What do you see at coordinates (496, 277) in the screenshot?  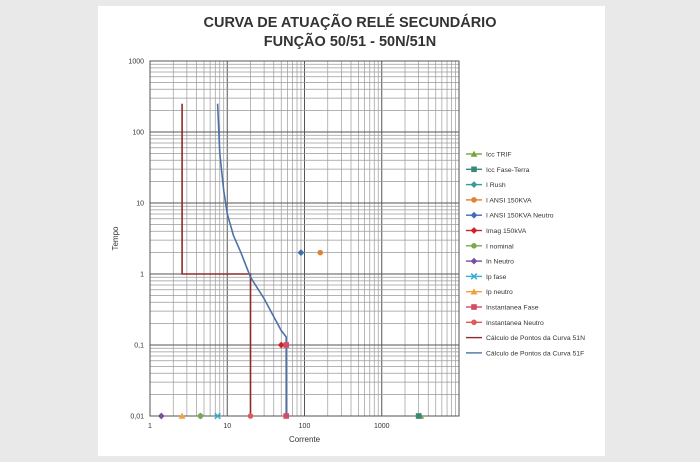 I see `legend-label: Ip fase` at bounding box center [496, 277].